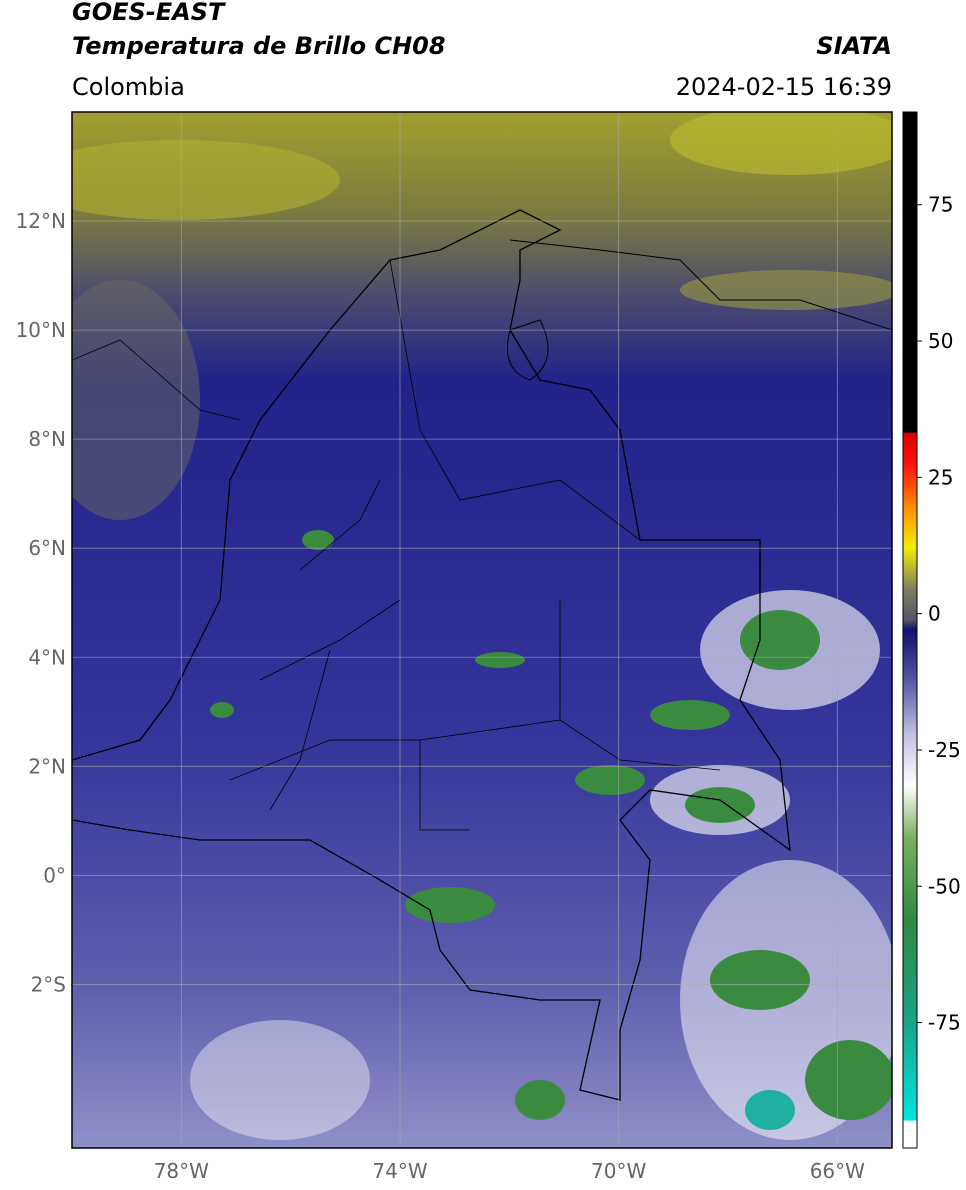 The width and height of the screenshot is (966, 1190). I want to click on lat-tick-label: 4°N, so click(47, 657).